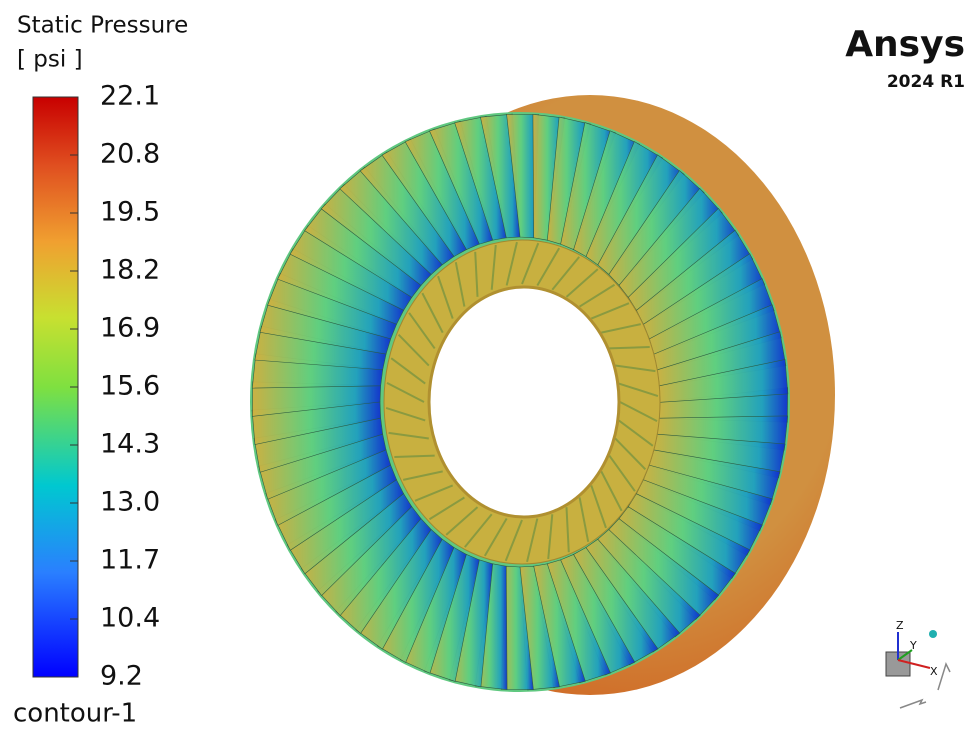 The image size is (974, 732). Describe the element at coordinates (130, 328) in the screenshot. I see `legend-label: 16.9` at that location.